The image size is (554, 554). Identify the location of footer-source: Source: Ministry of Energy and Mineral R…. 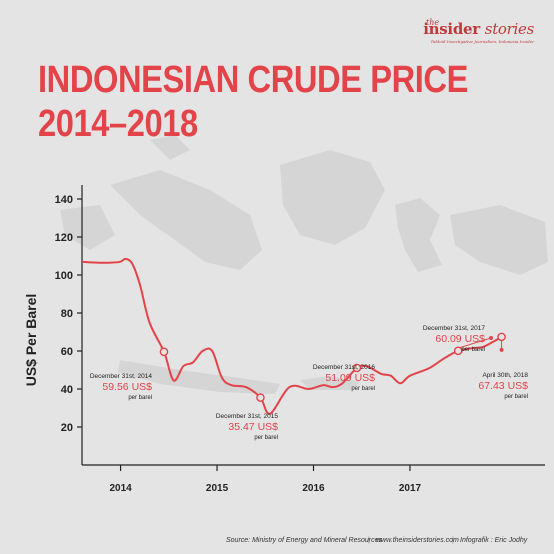
(304, 540).